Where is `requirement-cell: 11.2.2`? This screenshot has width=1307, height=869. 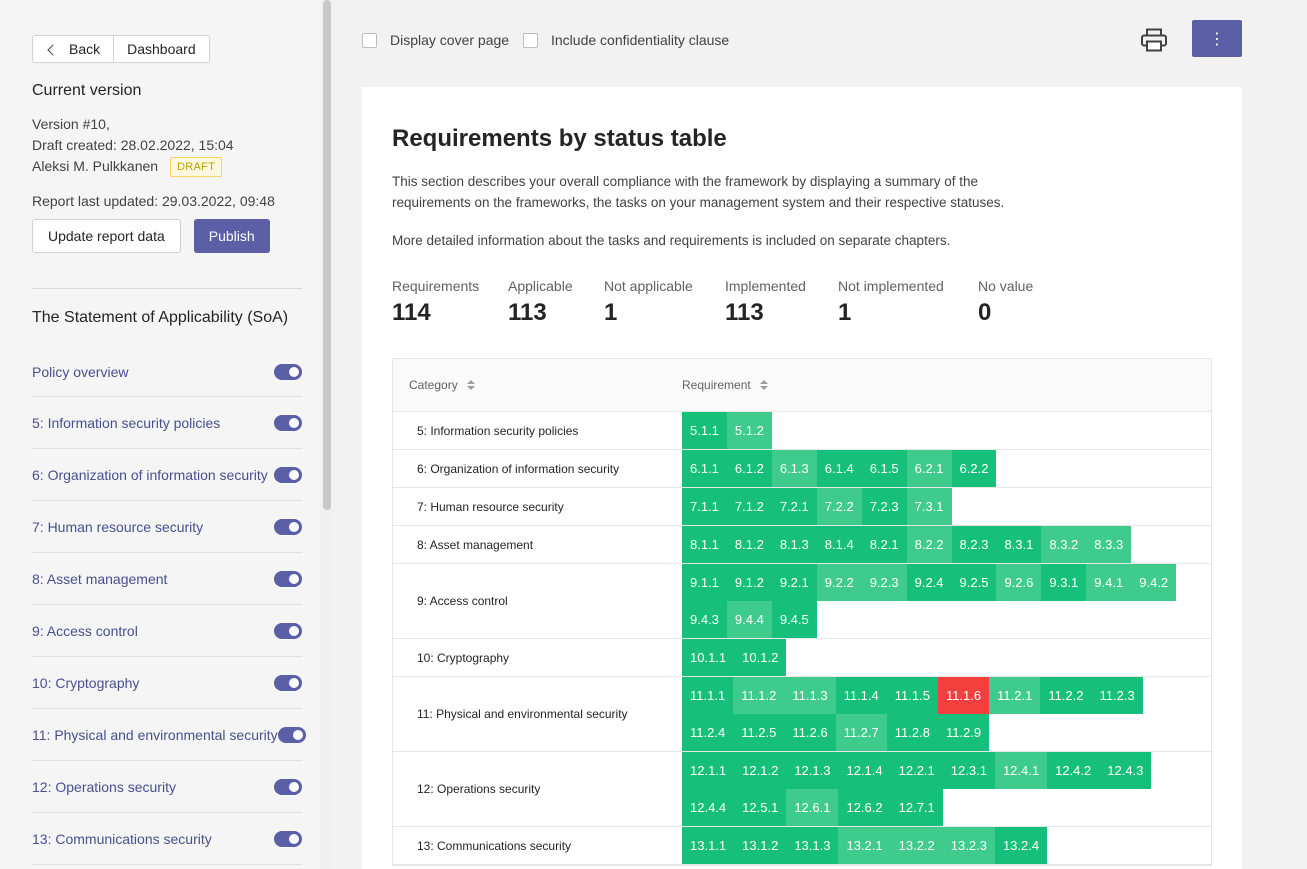
requirement-cell: 11.2.2 is located at coordinates (1066, 695).